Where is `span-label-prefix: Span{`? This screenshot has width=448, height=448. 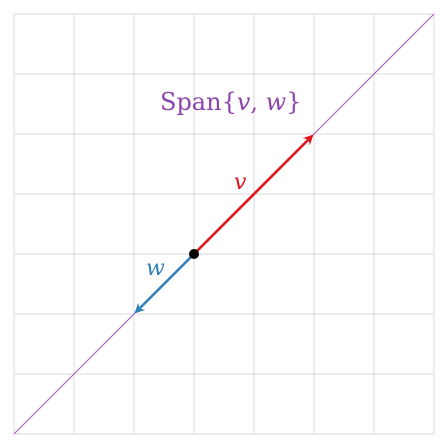 span-label-prefix: Span{ is located at coordinates (198, 102).